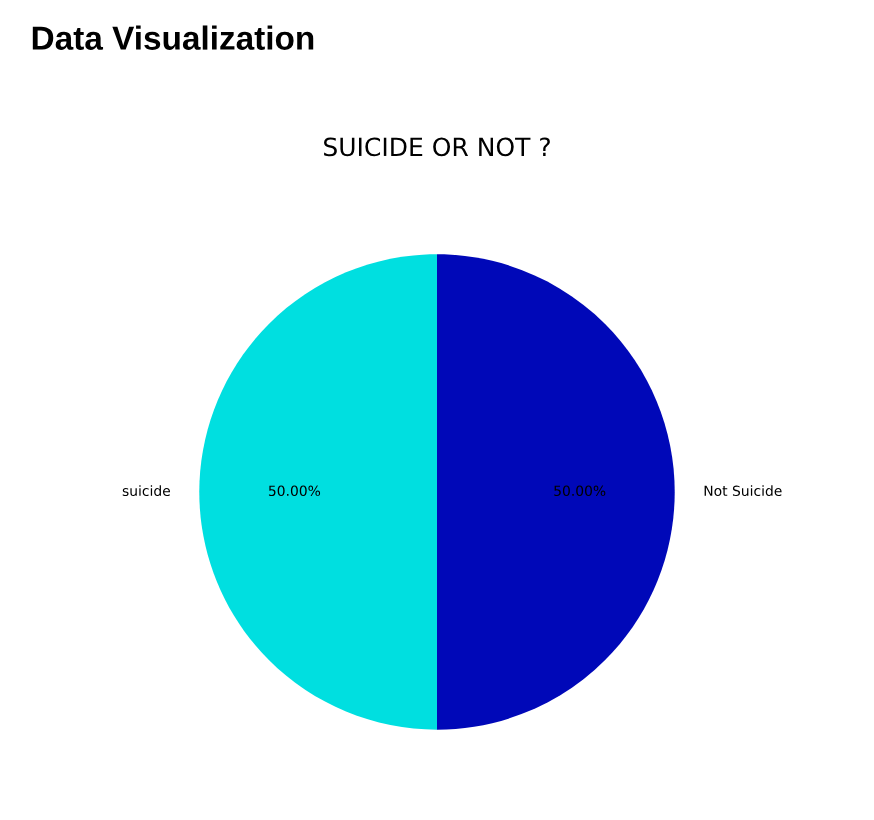 Image resolution: width=874 pixels, height=820 pixels. I want to click on chart-subtitle: SUICIDE OR NOT ?, so click(437, 147).